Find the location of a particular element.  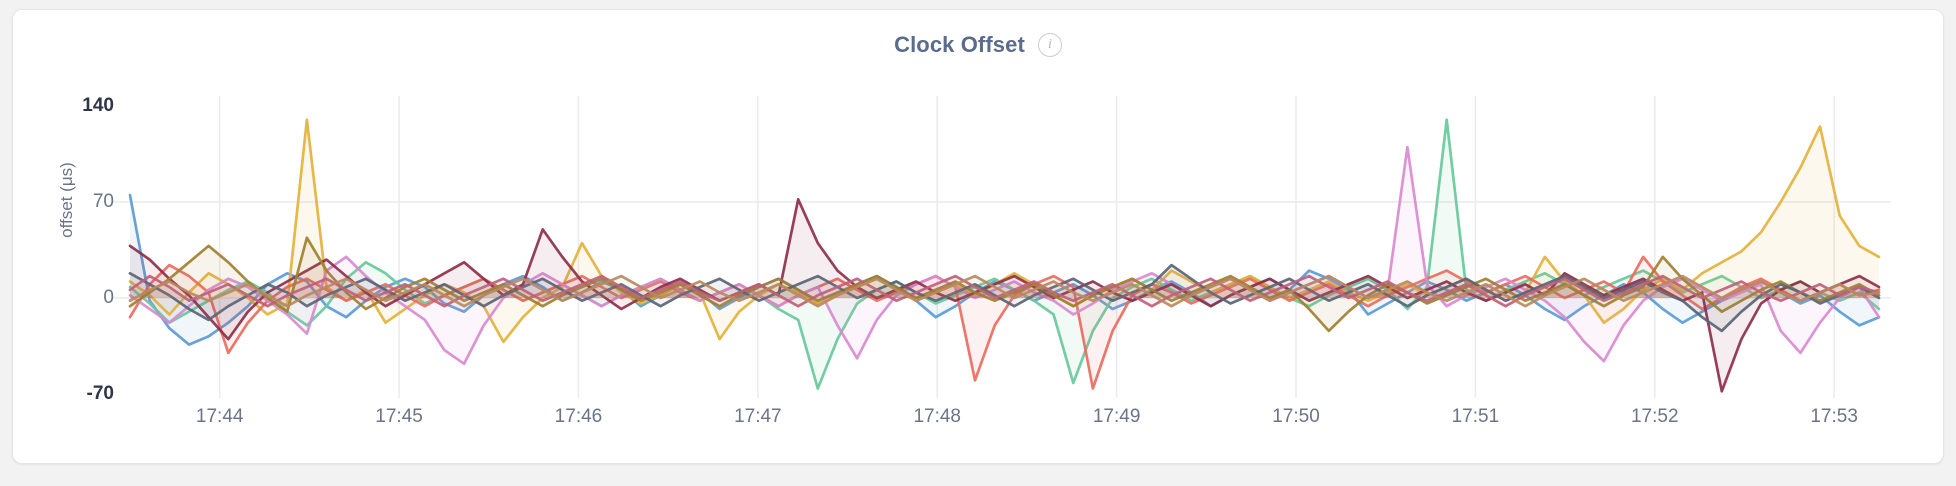

x-tick-label: 17:51 is located at coordinates (1475, 416).